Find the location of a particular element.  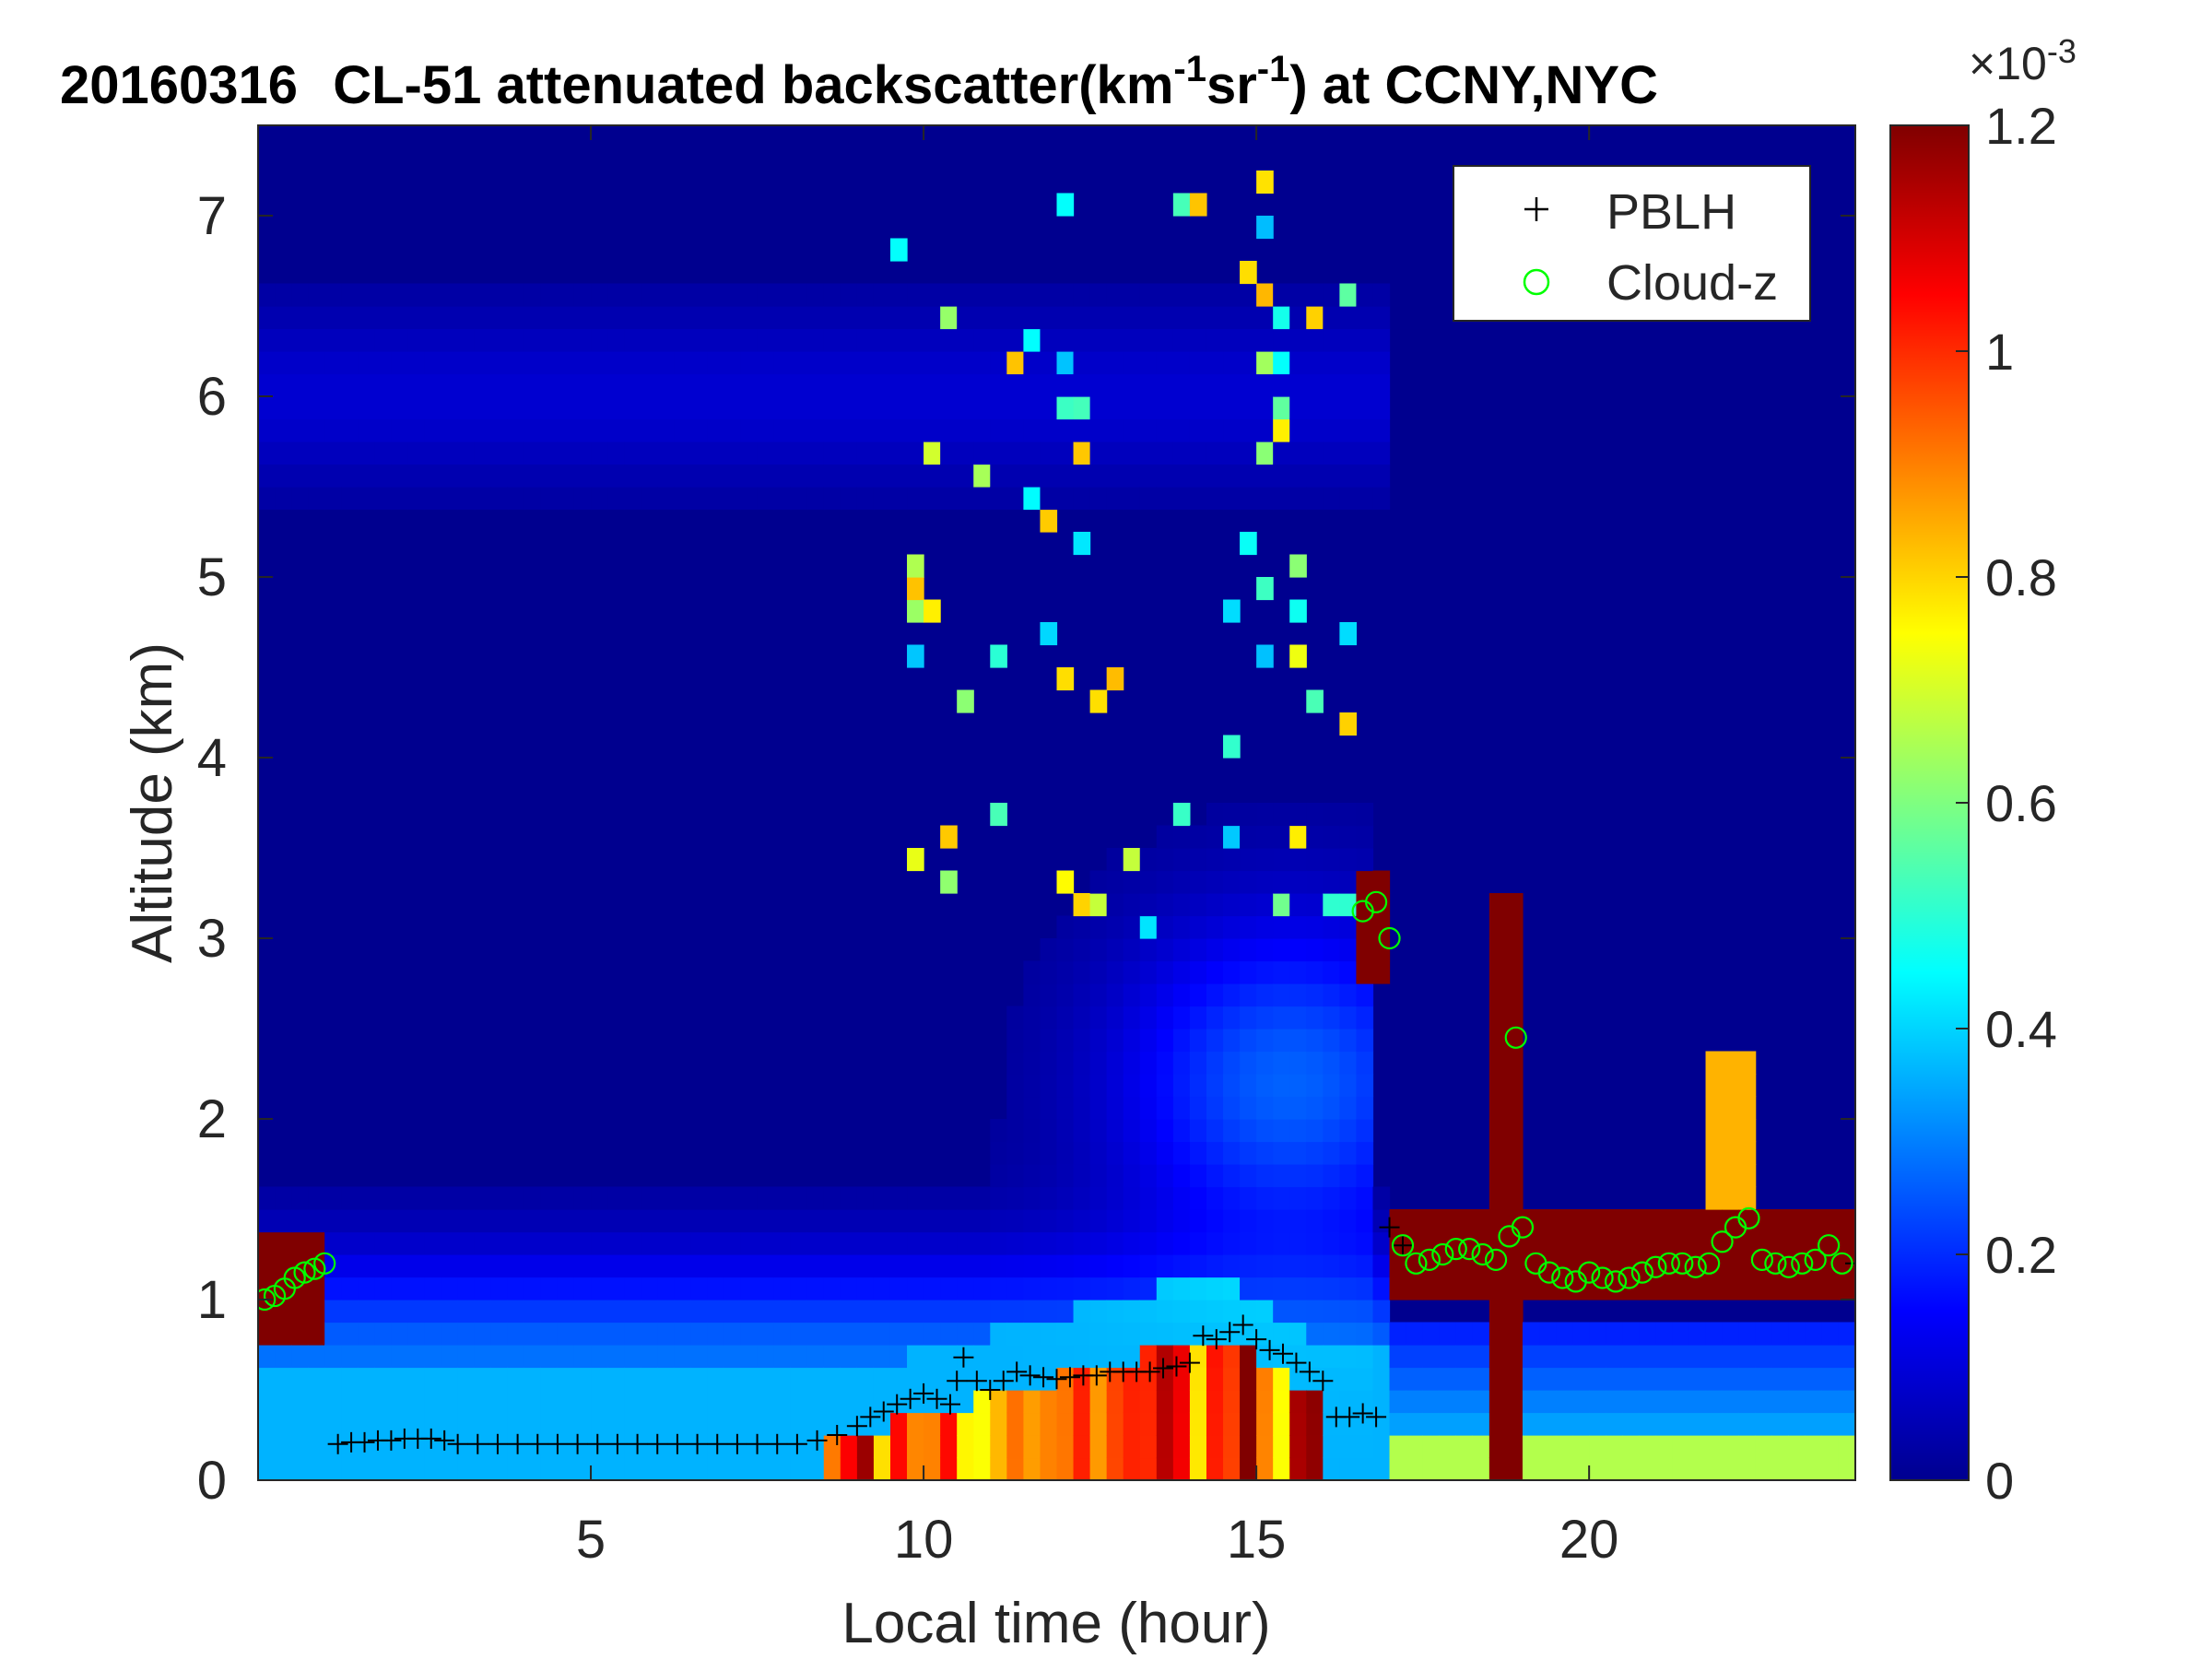

cloudz-point is located at coordinates (1682, 1263).